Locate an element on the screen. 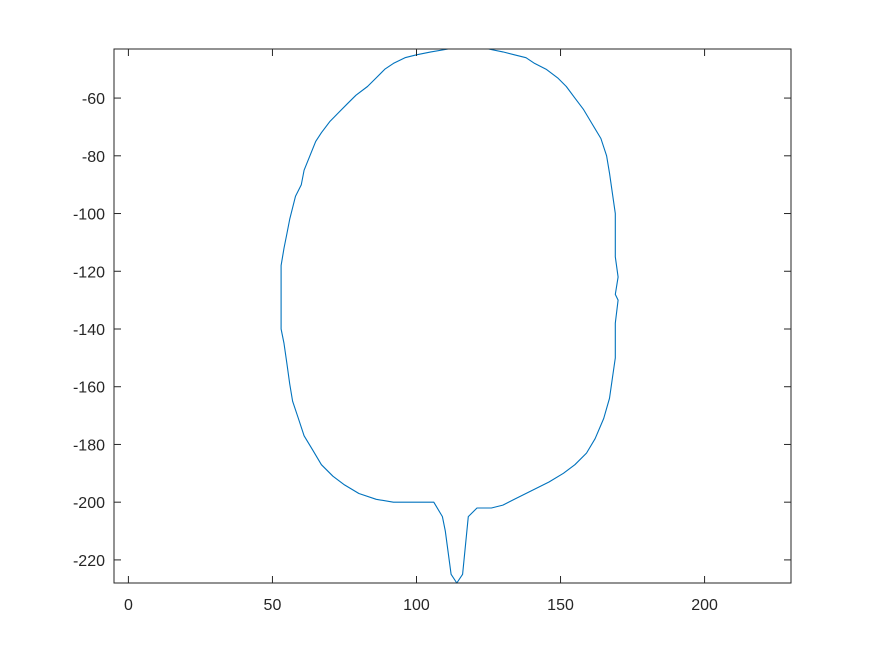 The height and width of the screenshot is (661, 875). x-tick-label: 50 is located at coordinates (273, 605).